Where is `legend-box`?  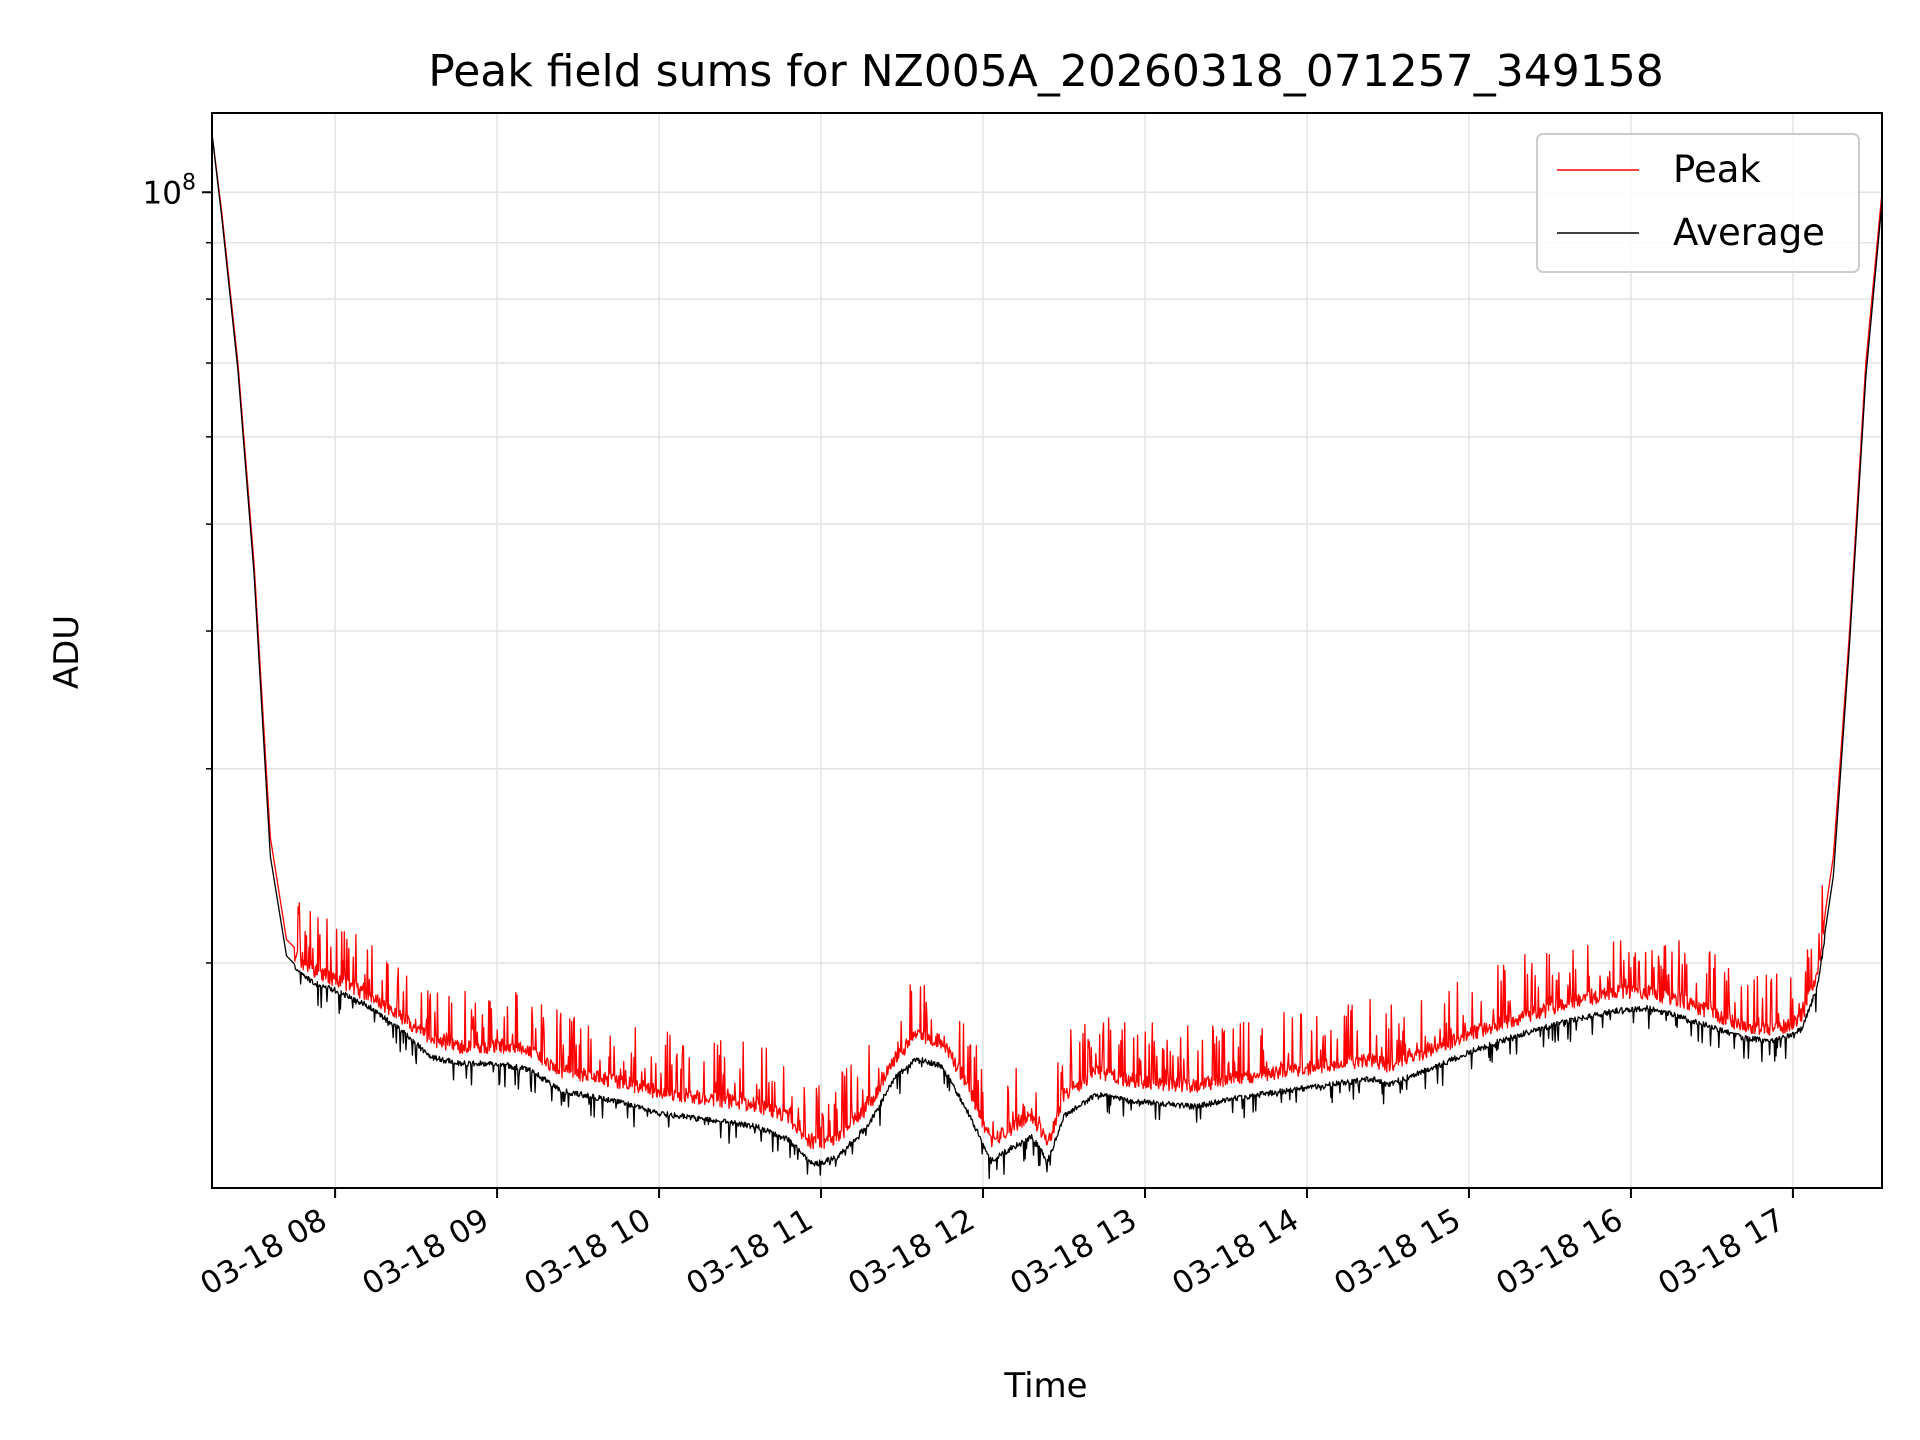 legend-box is located at coordinates (1698, 203).